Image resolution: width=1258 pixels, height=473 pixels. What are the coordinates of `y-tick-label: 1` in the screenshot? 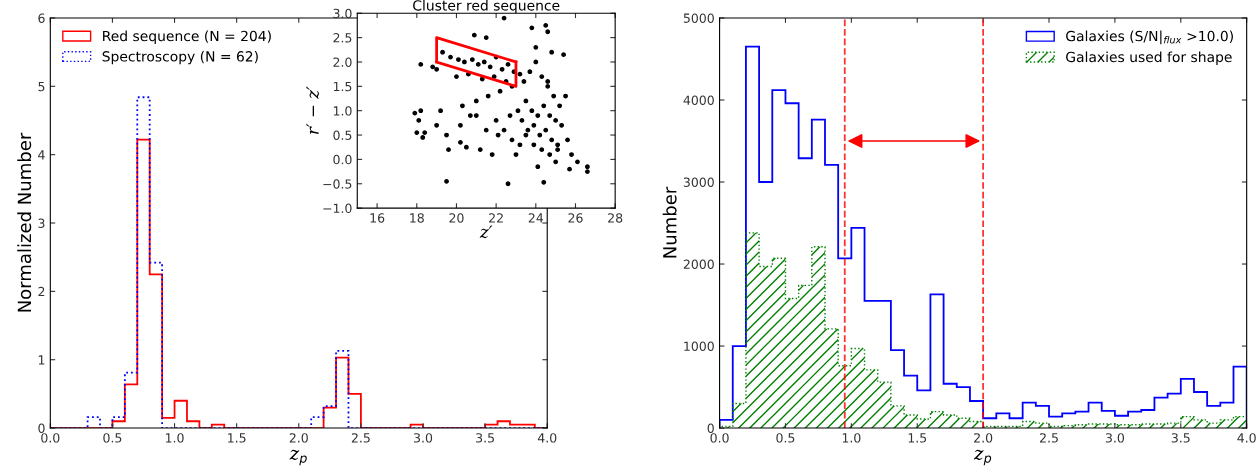 It's located at (41, 360).